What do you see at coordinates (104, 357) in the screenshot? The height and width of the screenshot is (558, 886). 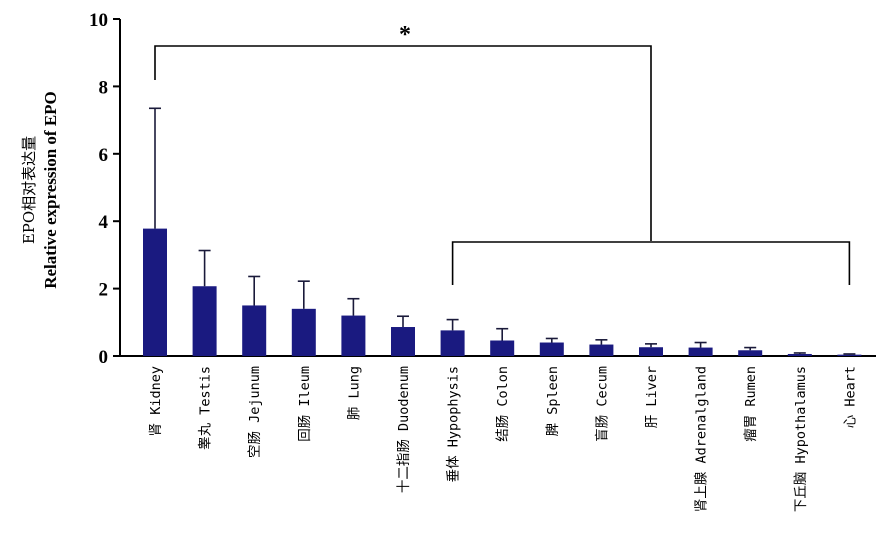 I see `y-tick-label: 0` at bounding box center [104, 357].